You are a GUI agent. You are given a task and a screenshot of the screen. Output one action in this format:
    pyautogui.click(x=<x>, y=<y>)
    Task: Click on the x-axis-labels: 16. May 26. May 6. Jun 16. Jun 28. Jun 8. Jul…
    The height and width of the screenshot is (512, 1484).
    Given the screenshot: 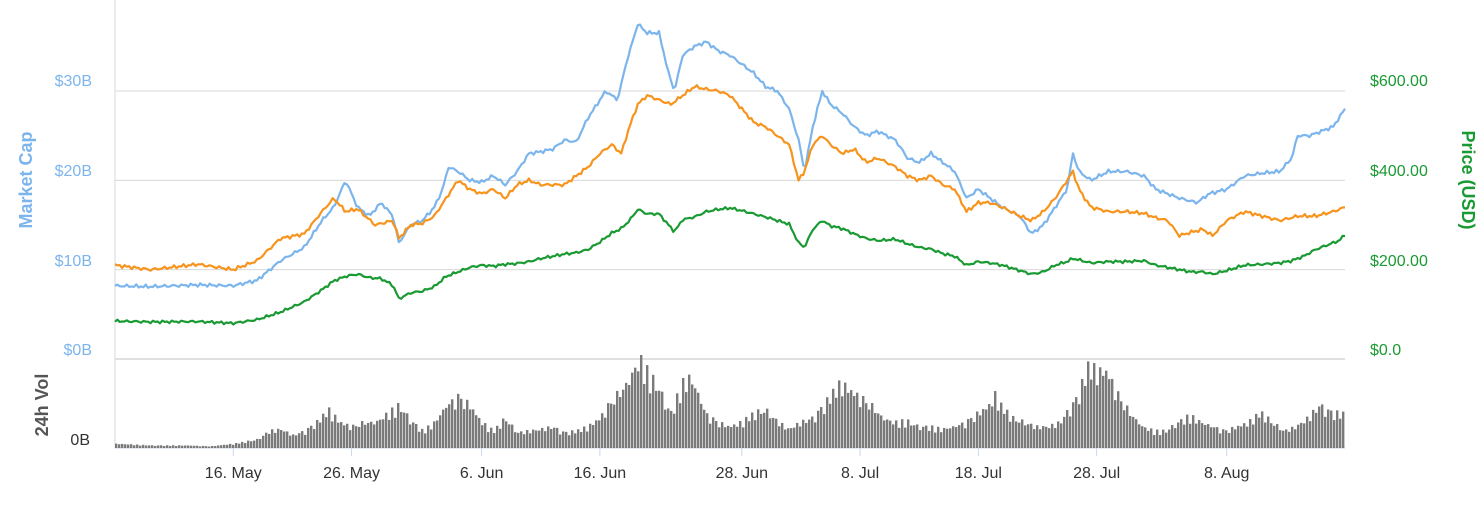 What is the action you would take?
    pyautogui.click(x=727, y=465)
    